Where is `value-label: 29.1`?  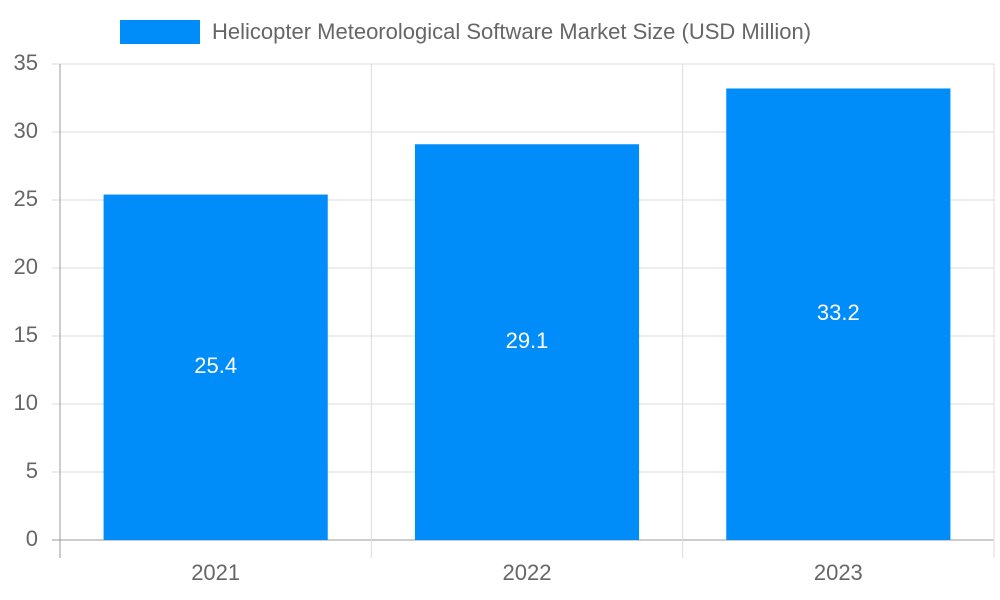
value-label: 29.1 is located at coordinates (527, 340).